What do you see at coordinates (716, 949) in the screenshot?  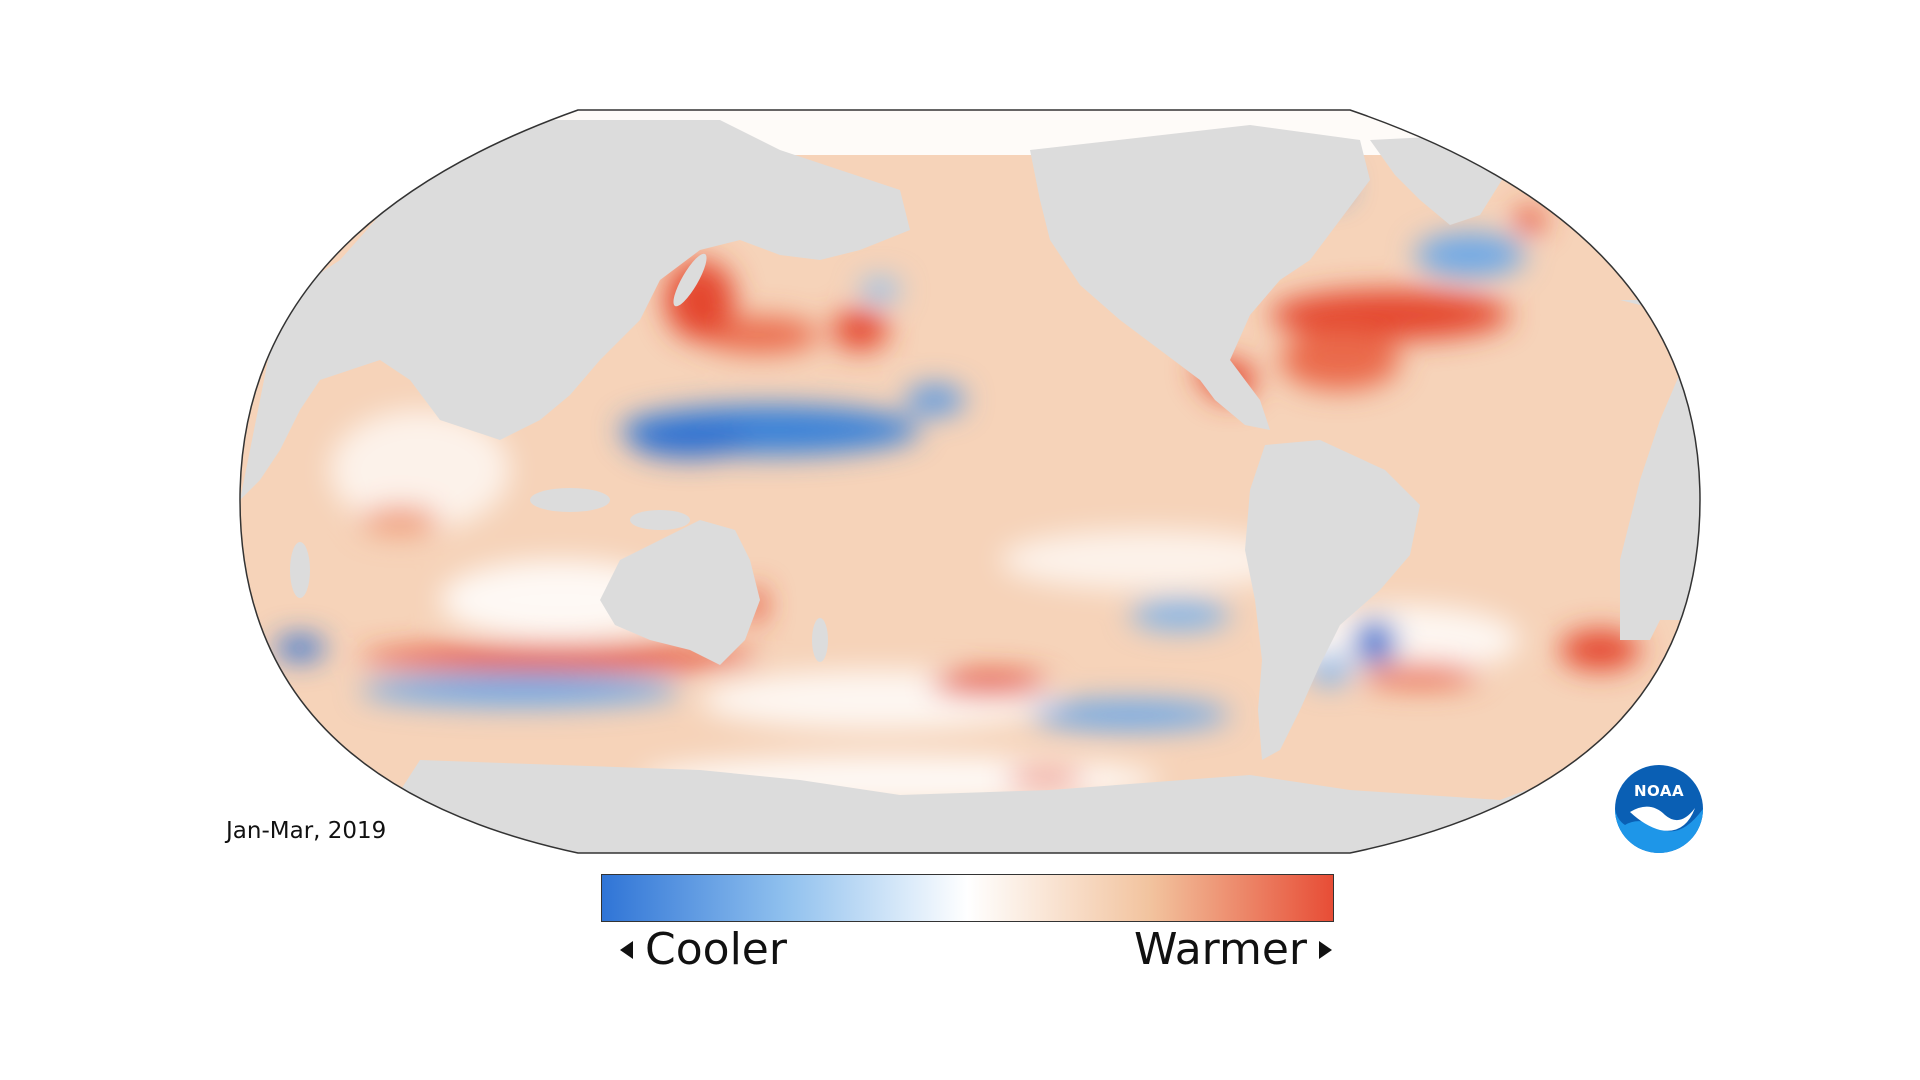 I see `legend-cooler-label: Cooler` at bounding box center [716, 949].